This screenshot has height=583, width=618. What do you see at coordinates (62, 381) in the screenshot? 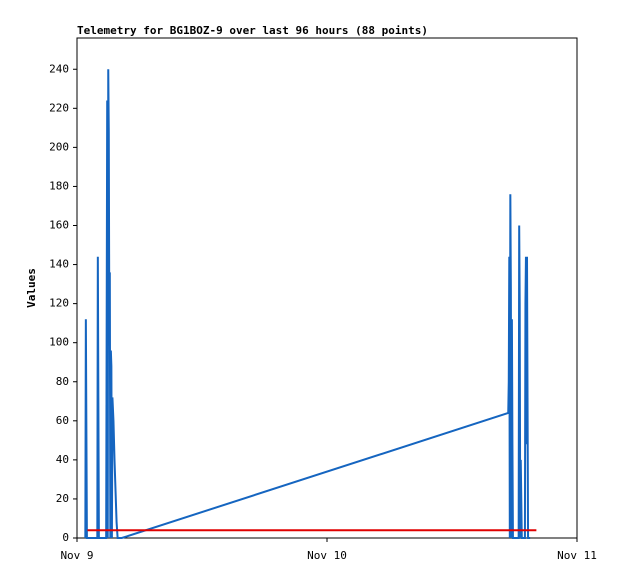
I see `y-tick-label: 80` at bounding box center [62, 381].